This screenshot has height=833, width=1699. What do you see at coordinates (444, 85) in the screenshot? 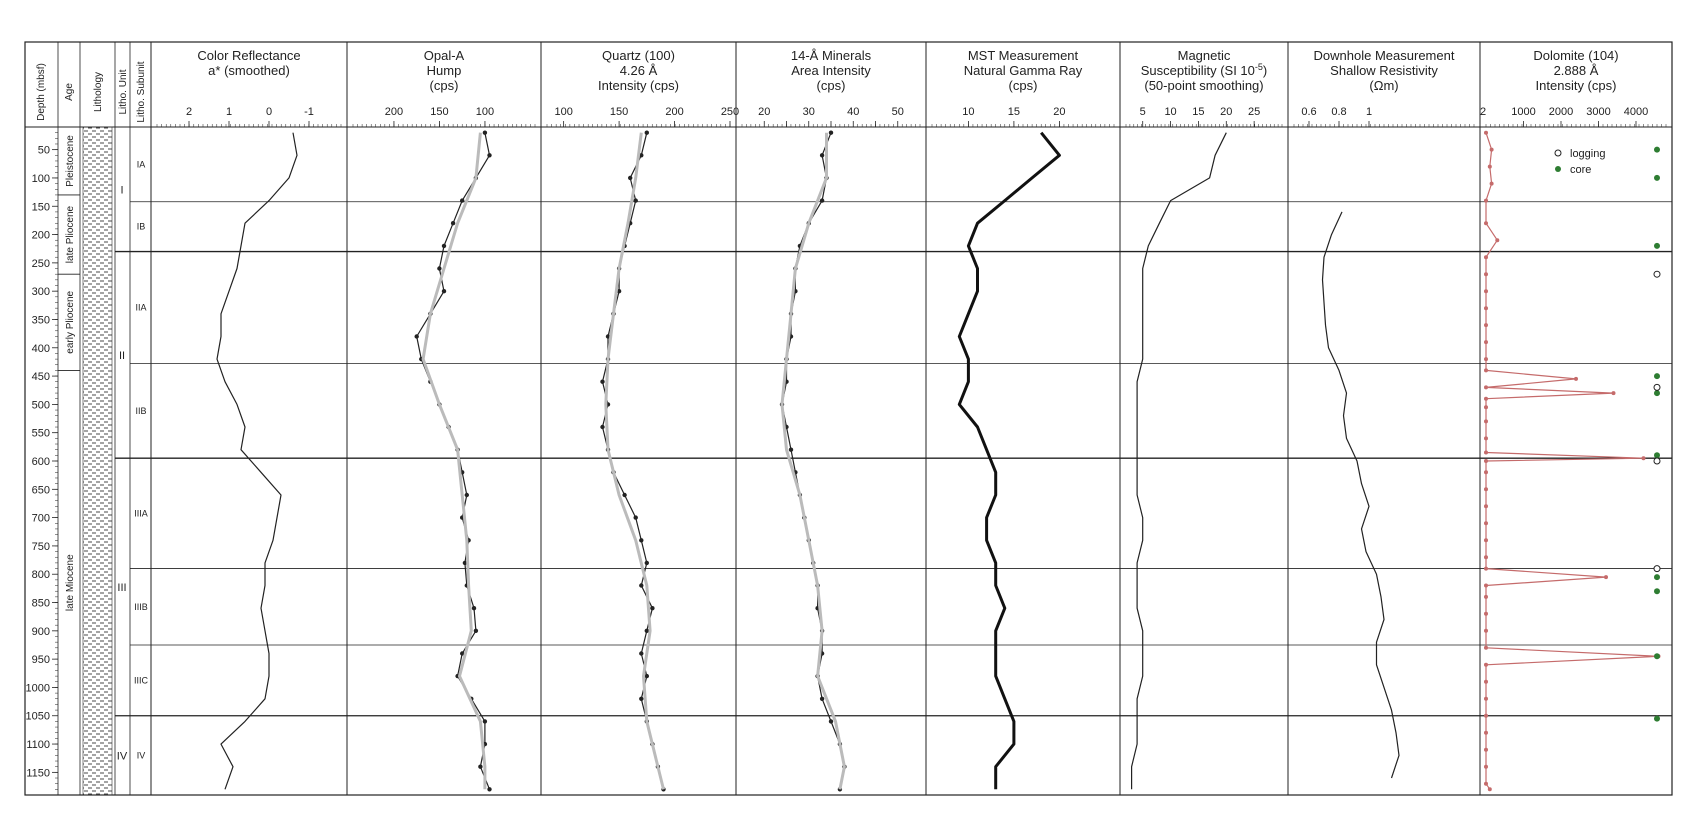
I see `panel-title: (cps)` at bounding box center [444, 85].